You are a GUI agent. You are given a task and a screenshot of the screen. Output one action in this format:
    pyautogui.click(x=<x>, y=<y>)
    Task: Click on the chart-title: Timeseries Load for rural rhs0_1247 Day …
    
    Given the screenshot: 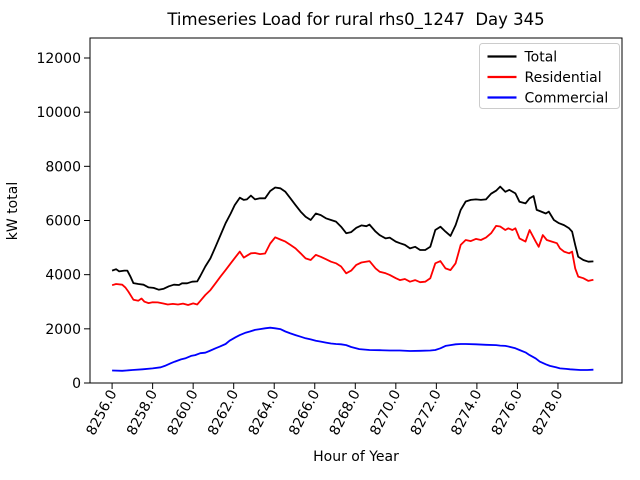 What is the action you would take?
    pyautogui.click(x=355, y=20)
    